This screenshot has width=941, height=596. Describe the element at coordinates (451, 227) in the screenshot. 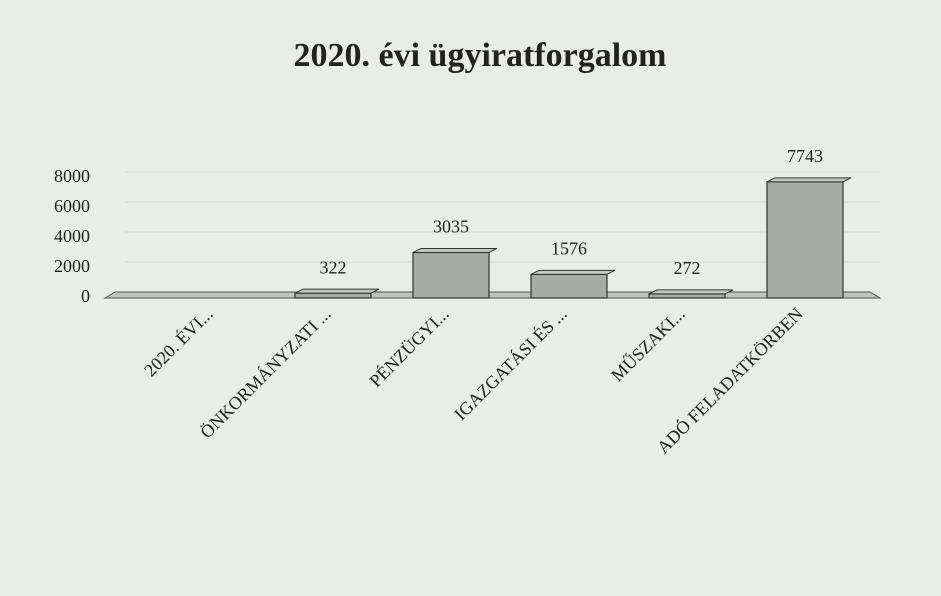

I see `data-label: 3035` at that location.